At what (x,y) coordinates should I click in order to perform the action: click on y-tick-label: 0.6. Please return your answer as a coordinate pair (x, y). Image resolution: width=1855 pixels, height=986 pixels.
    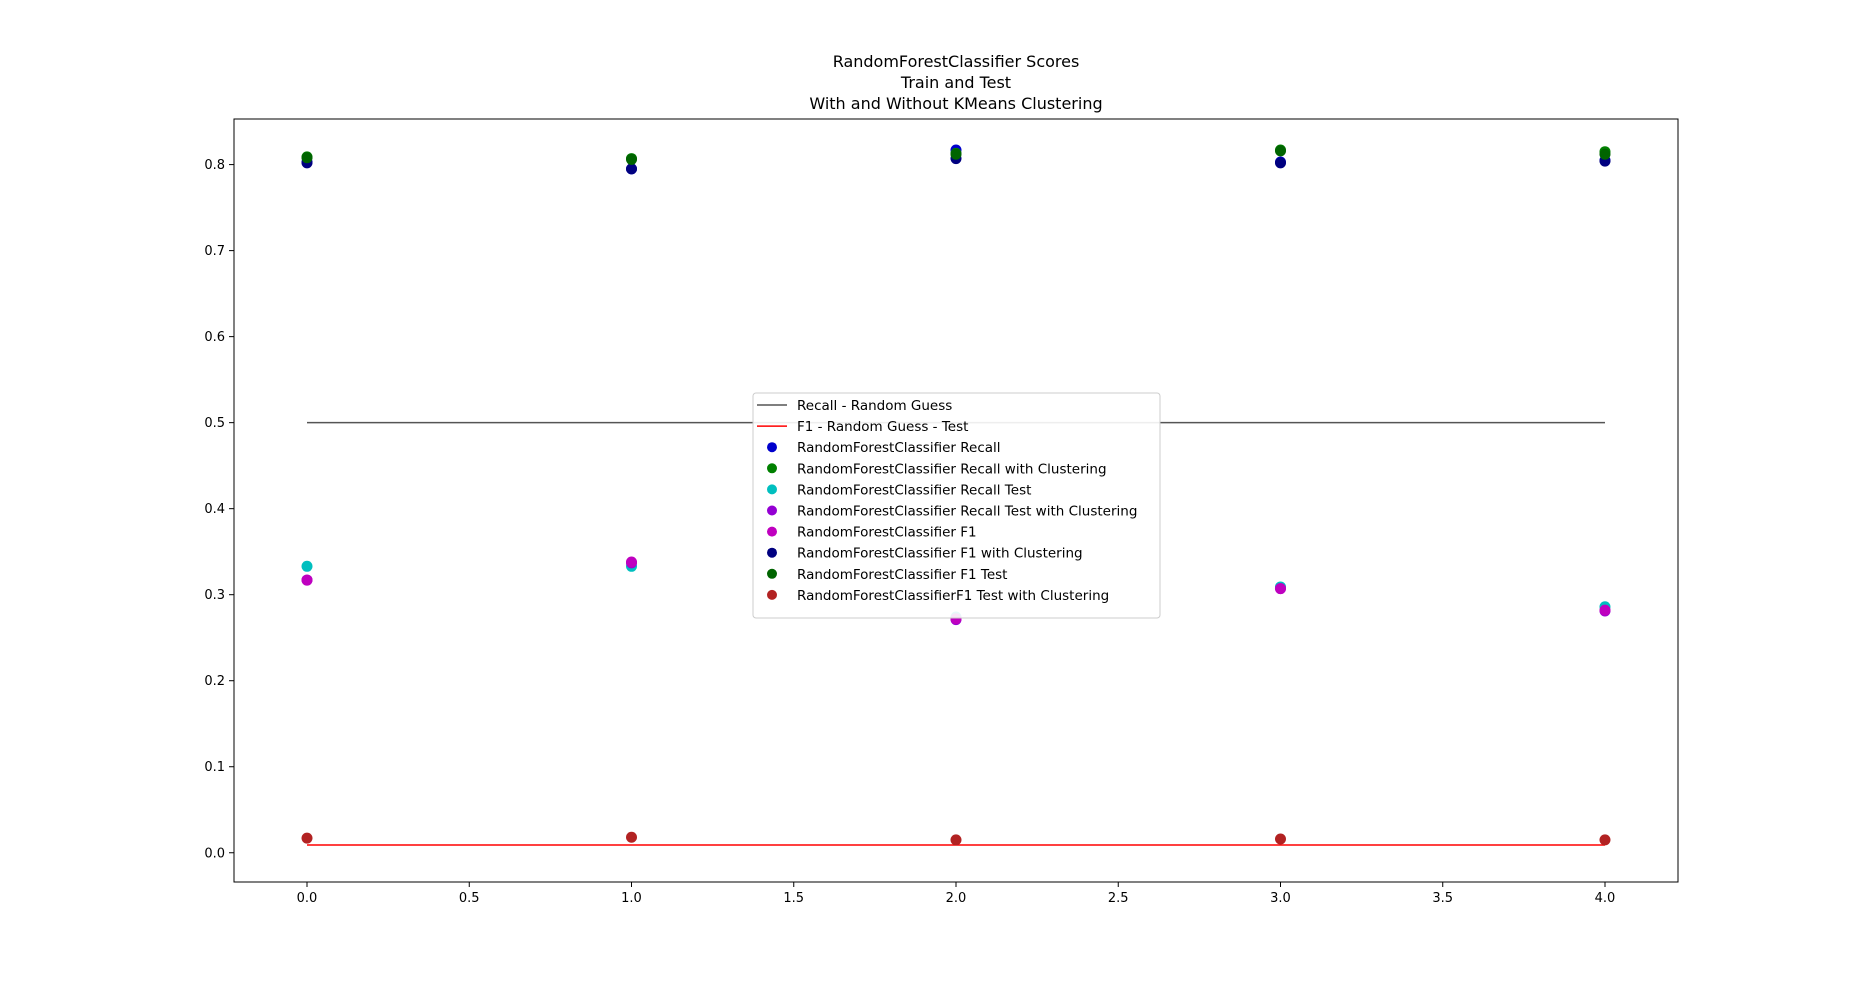
    Looking at the image, I should click on (214, 337).